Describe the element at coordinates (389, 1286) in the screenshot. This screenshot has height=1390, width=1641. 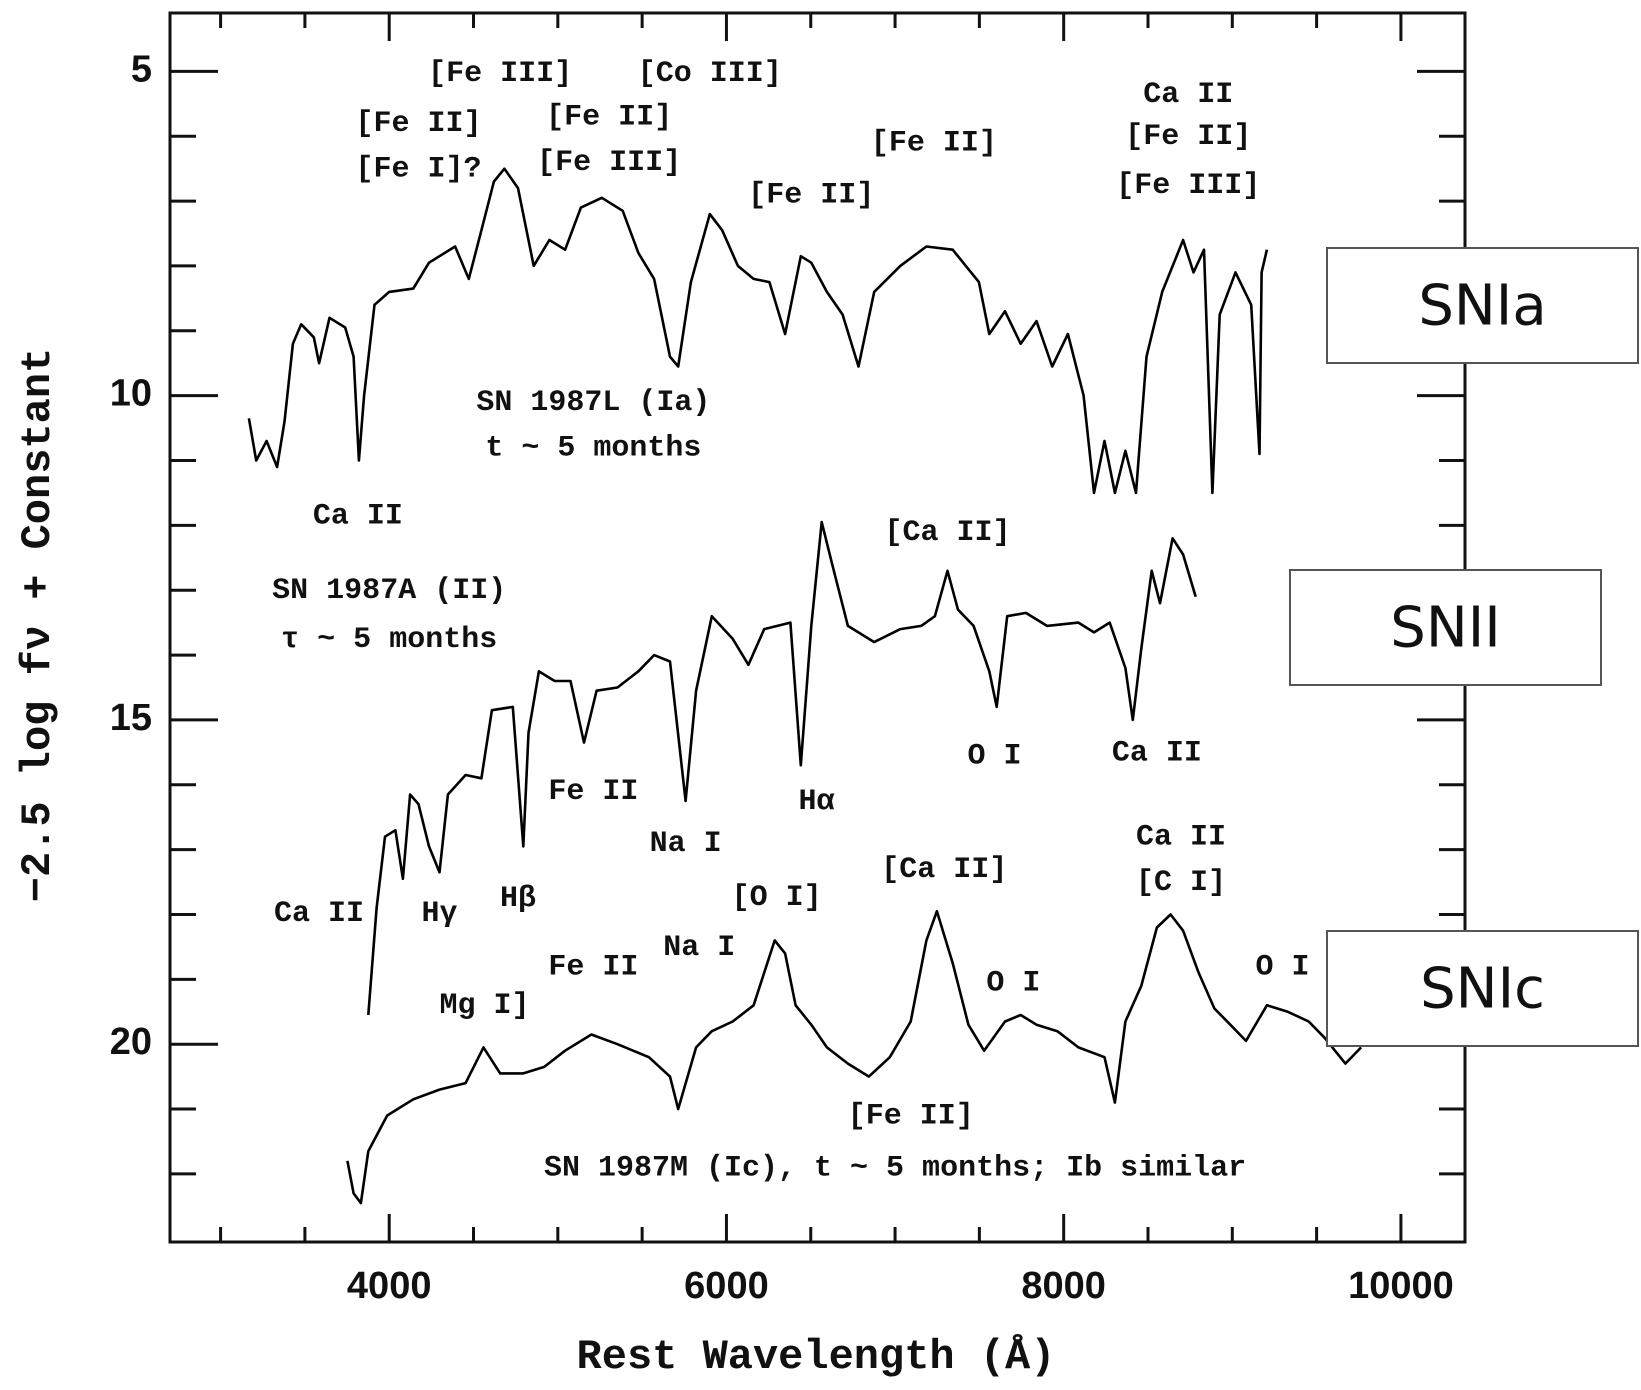
I see `x-tick-label: 4000` at that location.